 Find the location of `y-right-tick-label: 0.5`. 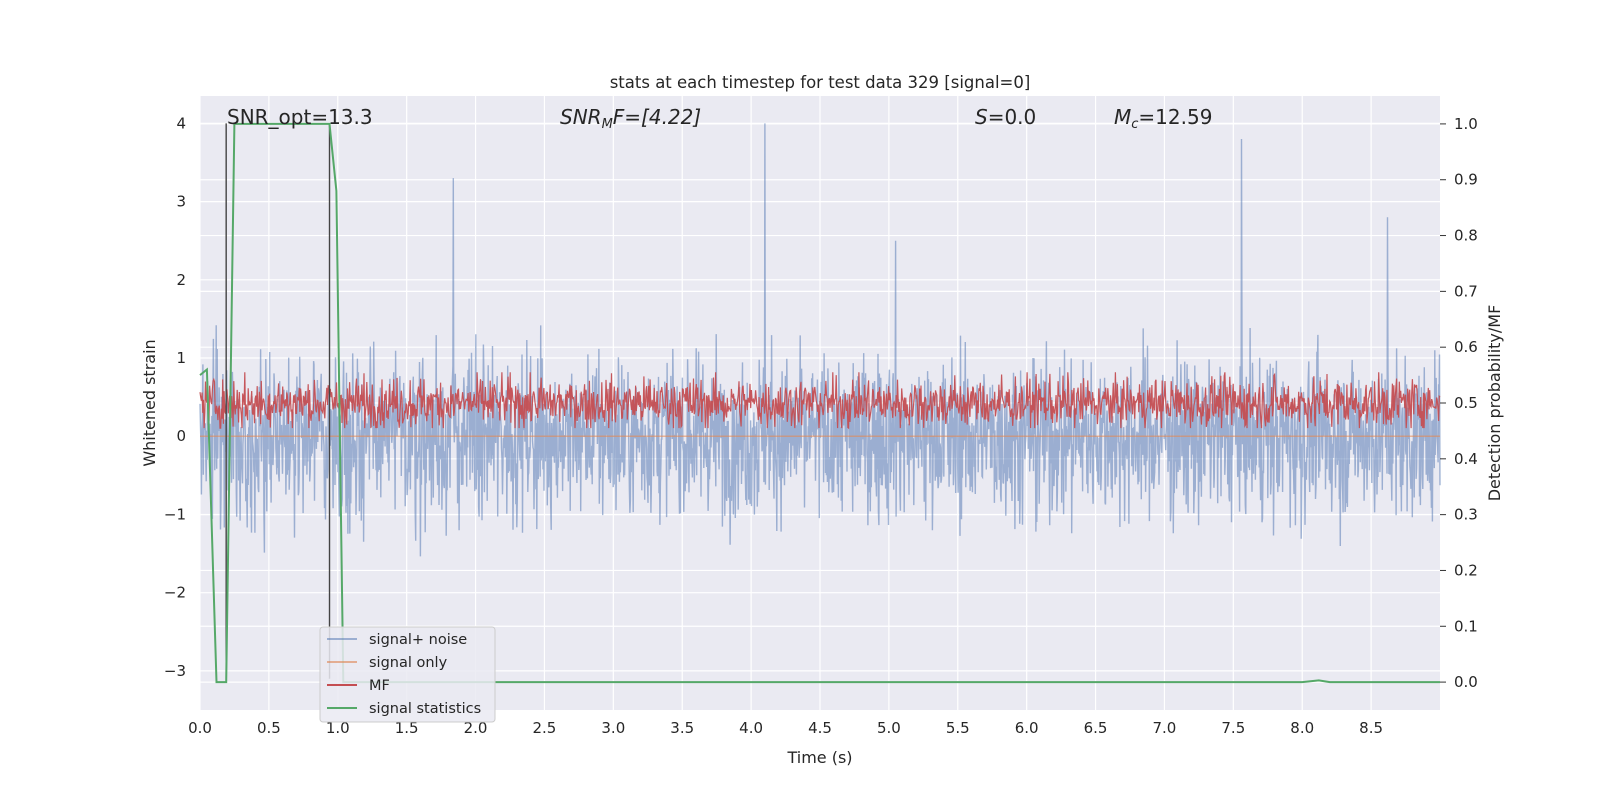

y-right-tick-label: 0.5 is located at coordinates (1466, 403).